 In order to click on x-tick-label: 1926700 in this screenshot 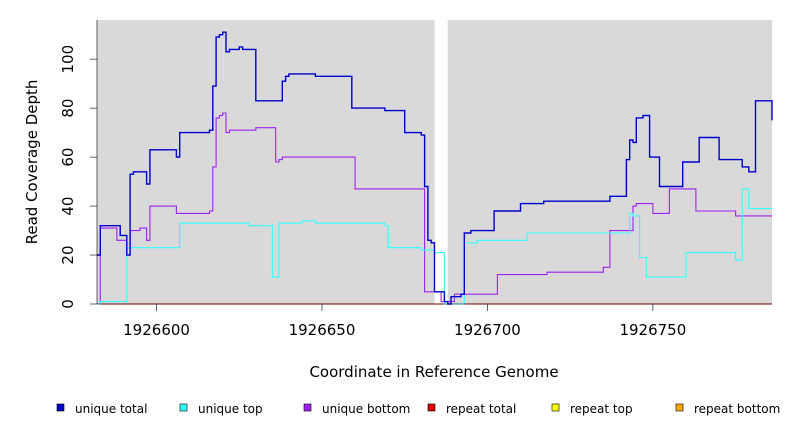, I will do `click(487, 330)`.